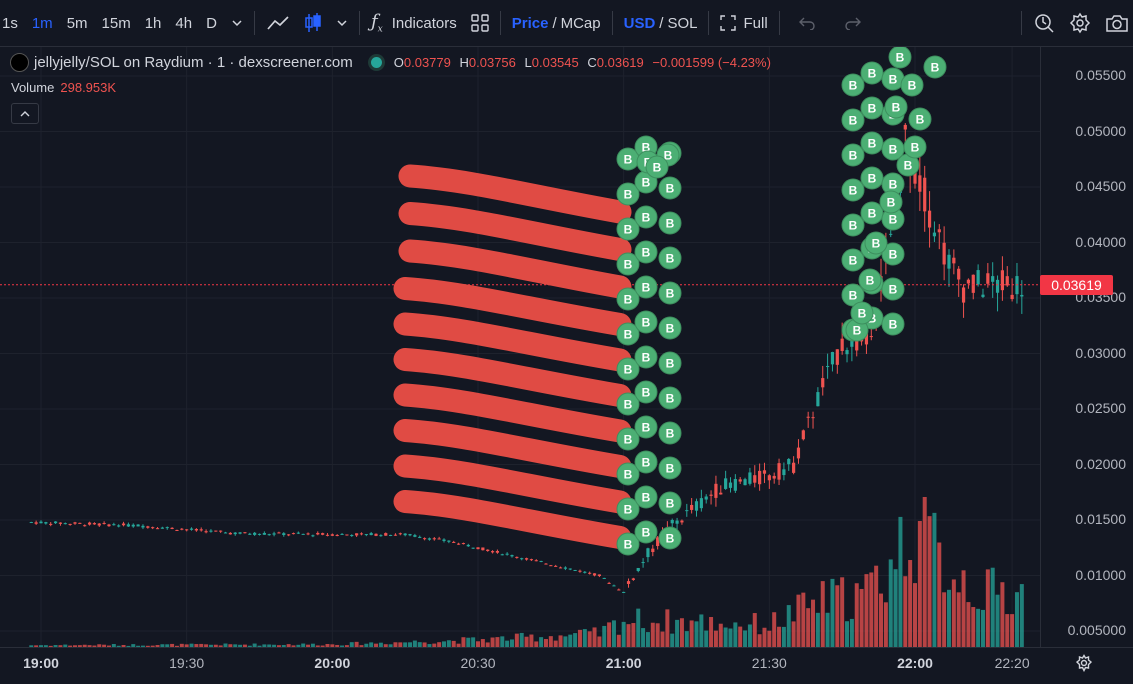  Describe the element at coordinates (278, 23) in the screenshot. I see `line-chart-icon` at that location.